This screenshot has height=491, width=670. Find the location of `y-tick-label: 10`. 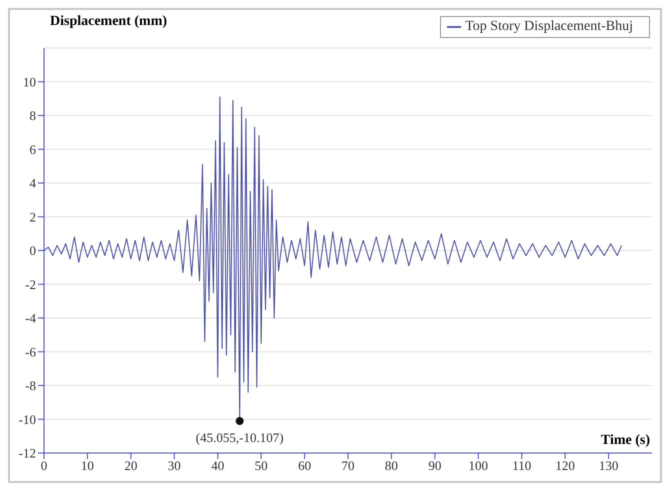

y-tick-label: 10 is located at coordinates (29, 82).